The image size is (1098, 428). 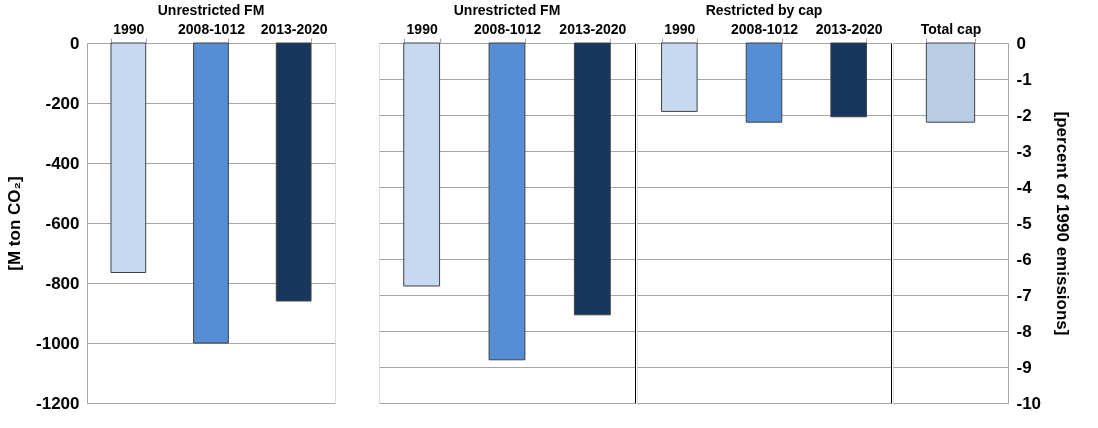 What do you see at coordinates (764, 10) in the screenshot?
I see `chart-title: Restricted by cap` at bounding box center [764, 10].